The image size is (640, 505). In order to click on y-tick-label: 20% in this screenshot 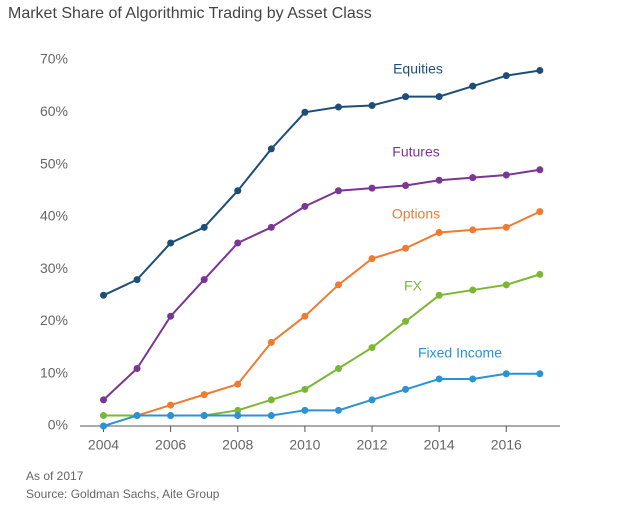, I will do `click(54, 320)`.